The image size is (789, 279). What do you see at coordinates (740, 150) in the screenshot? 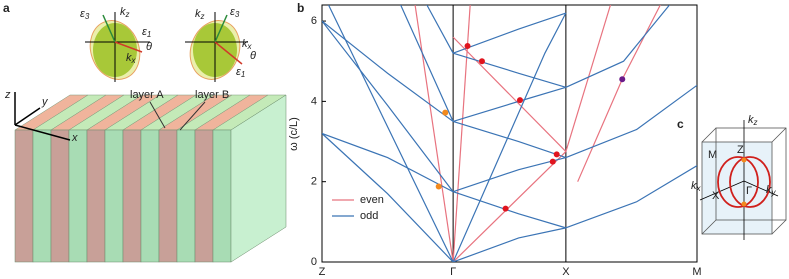
I see `label: Z` at bounding box center [740, 150].